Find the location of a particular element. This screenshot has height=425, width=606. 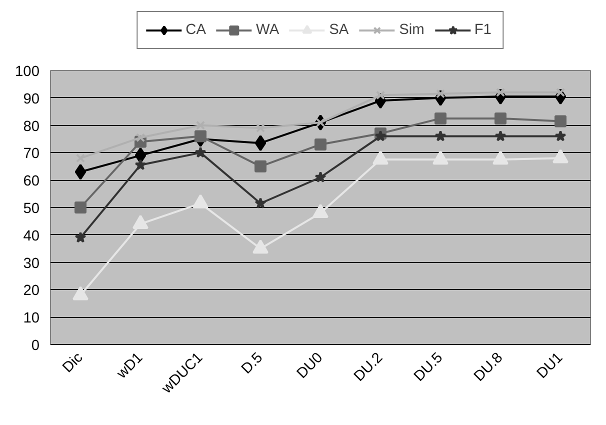

legend-label: CA is located at coordinates (196, 30).